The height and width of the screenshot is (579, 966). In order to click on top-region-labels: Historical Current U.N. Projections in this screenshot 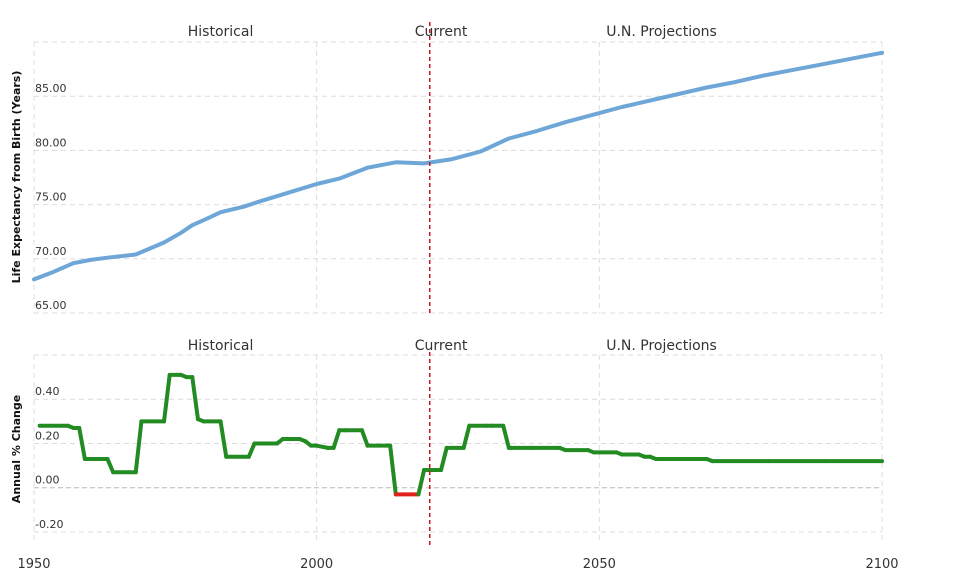, I will do `click(452, 32)`.